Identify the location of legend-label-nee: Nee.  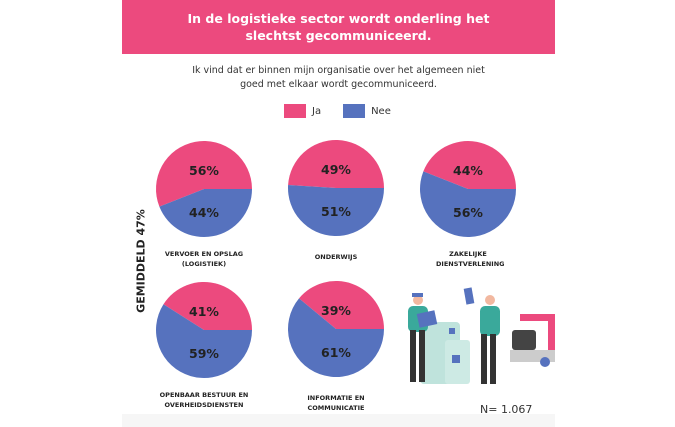
(381, 111).